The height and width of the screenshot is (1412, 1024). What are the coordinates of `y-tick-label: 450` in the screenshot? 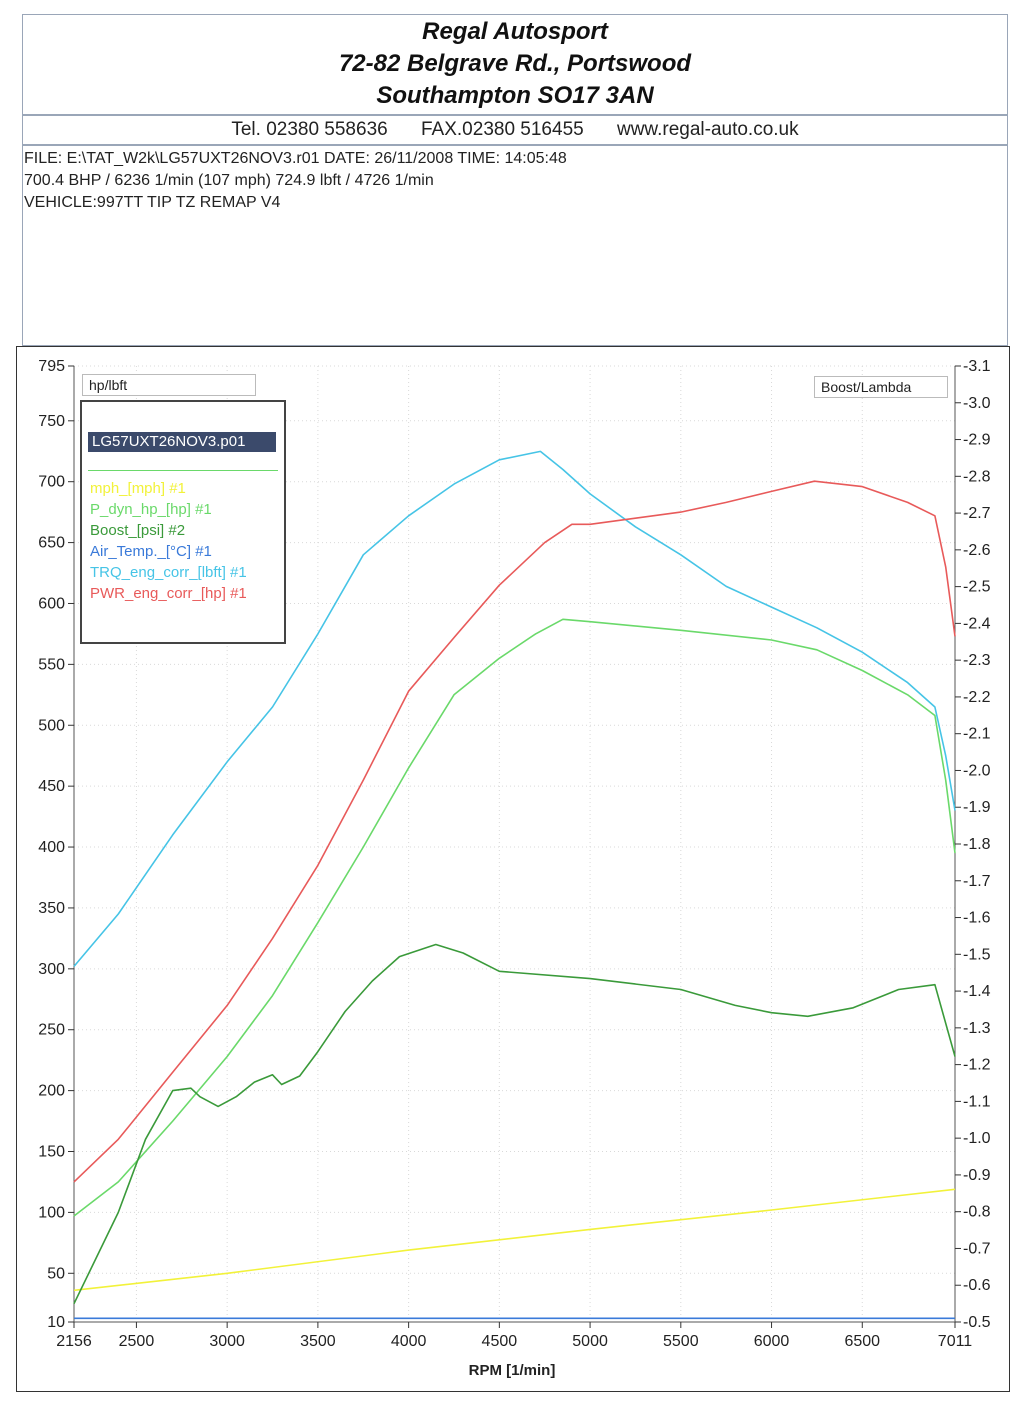 It's located at (51, 786).